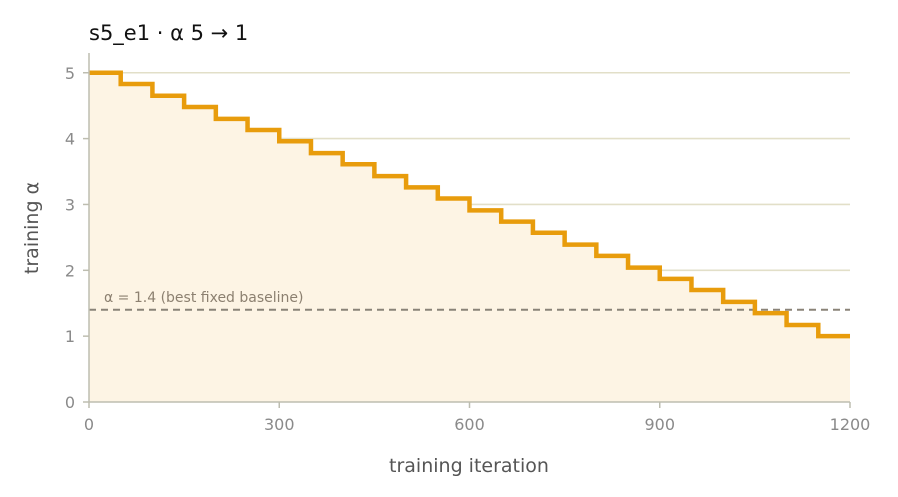 The image size is (898, 497). Describe the element at coordinates (70, 204) in the screenshot. I see `y-tick-label: 3` at that location.